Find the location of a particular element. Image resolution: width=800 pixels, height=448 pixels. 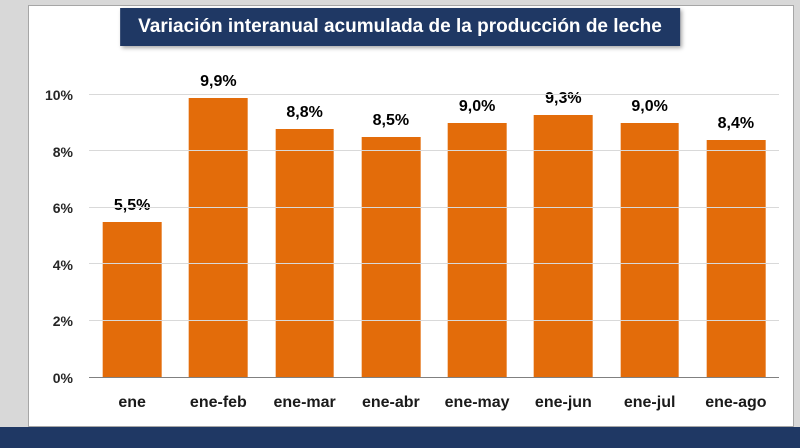

y-axis: 0% 2% 4% 6% 8% 10% is located at coordinates (55, 223).